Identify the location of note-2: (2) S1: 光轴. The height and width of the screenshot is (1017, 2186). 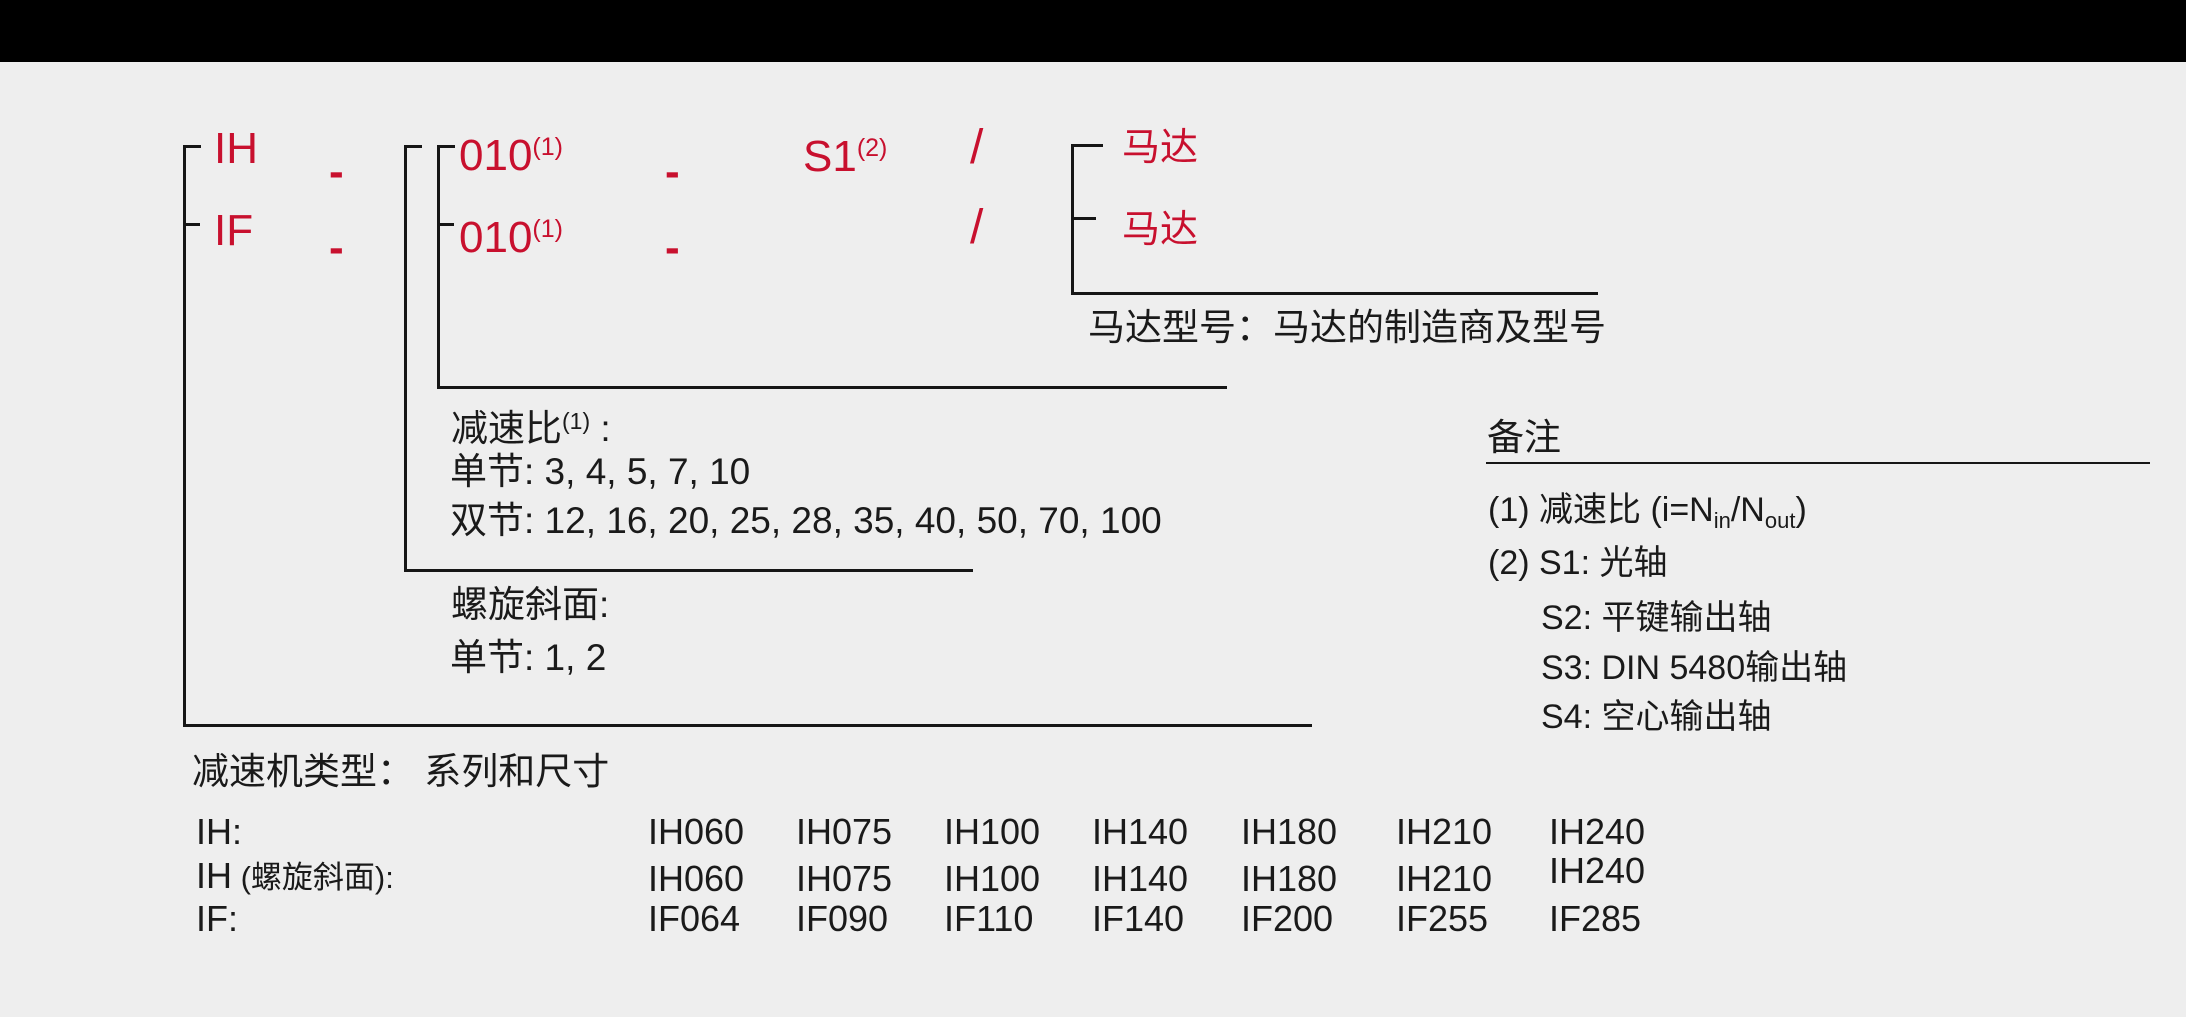
(1578, 563).